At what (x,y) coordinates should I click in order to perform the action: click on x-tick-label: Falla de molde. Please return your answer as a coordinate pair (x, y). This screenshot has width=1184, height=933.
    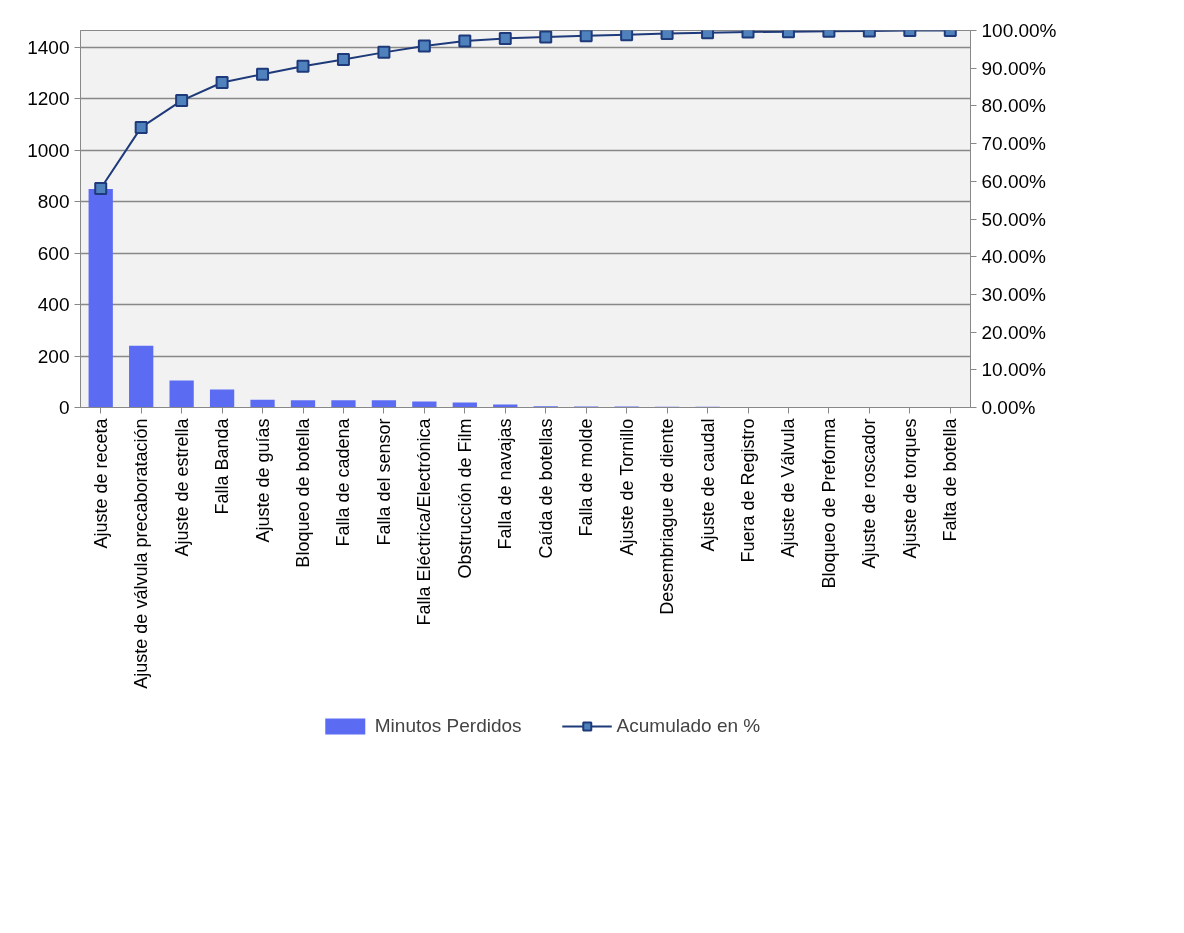
    Looking at the image, I should click on (586, 477).